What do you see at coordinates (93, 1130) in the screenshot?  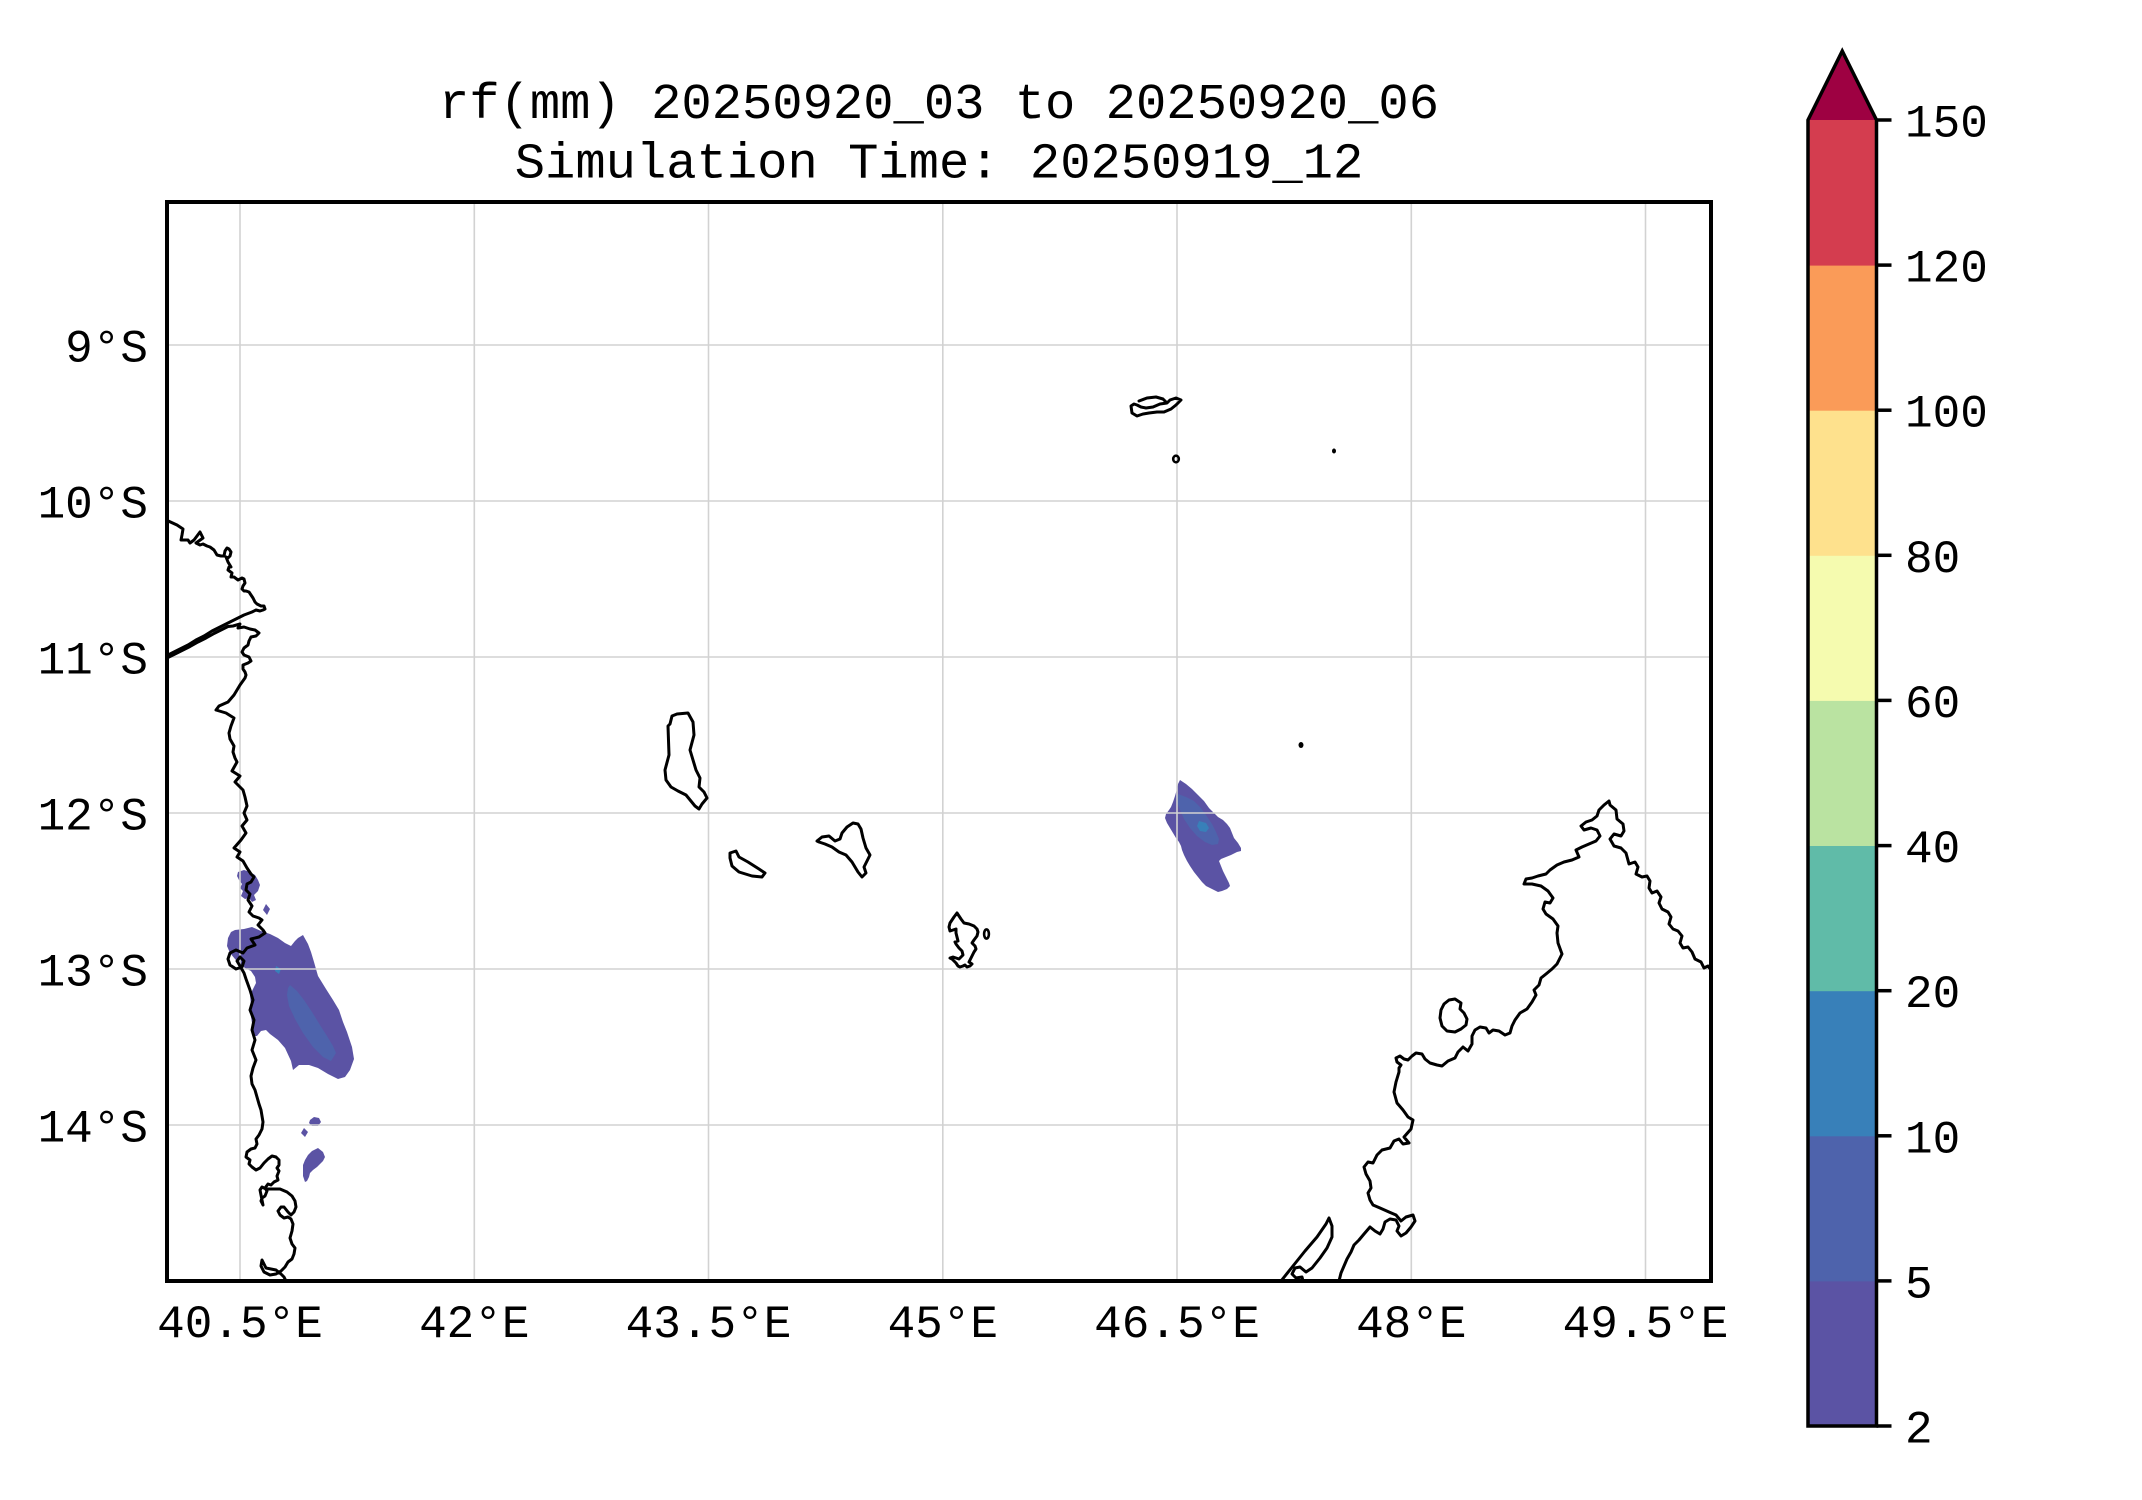 I see `svg-text: 14°S` at bounding box center [93, 1130].